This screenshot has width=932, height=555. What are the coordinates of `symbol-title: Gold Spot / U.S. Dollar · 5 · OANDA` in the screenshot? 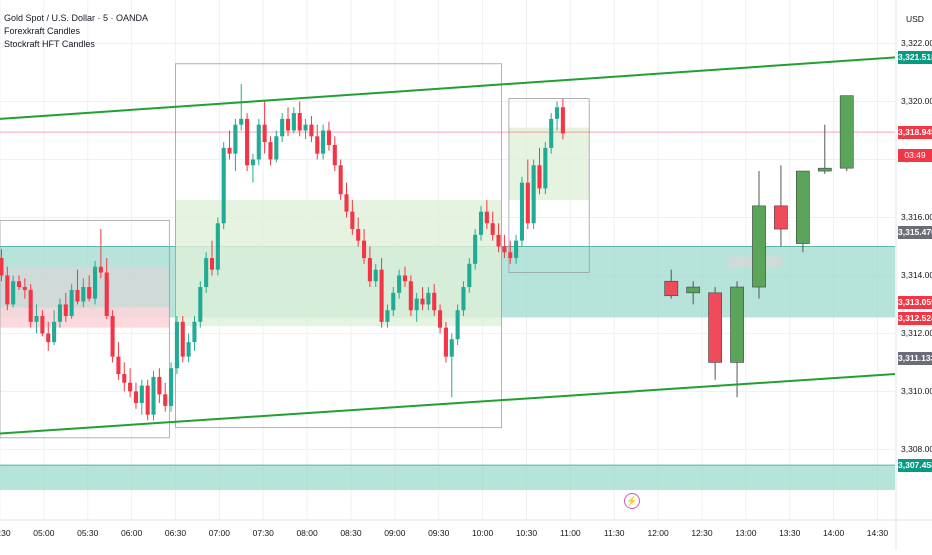 It's located at (76, 18).